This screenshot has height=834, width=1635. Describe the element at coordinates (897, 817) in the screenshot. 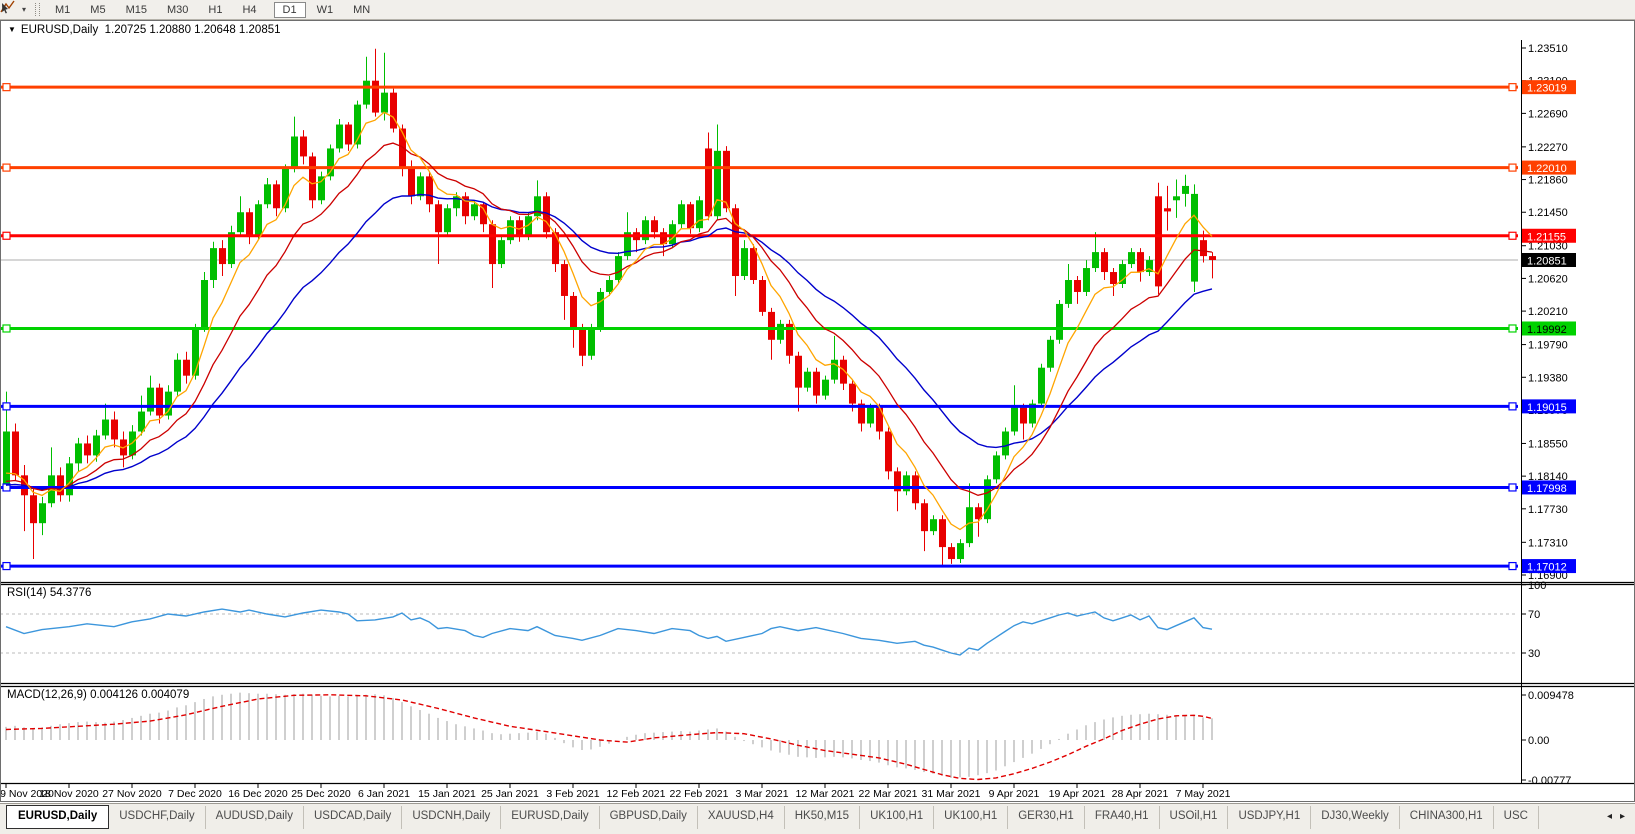

I see `tab-uk100-h1-9: UK100,H1` at that location.